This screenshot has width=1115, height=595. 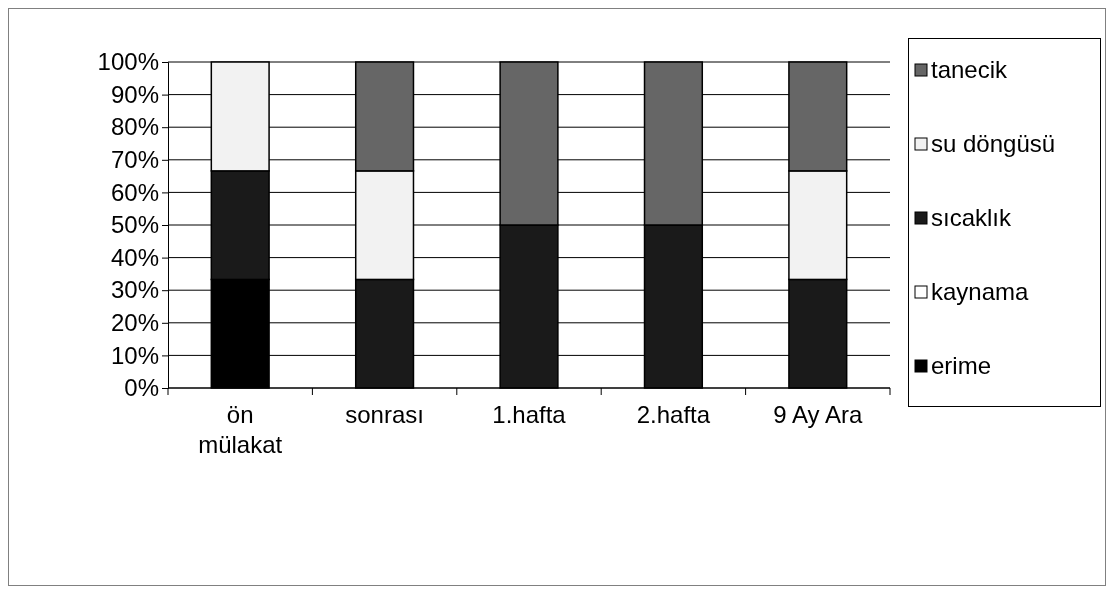 What do you see at coordinates (961, 365) in the screenshot?
I see `legend-label: erime` at bounding box center [961, 365].